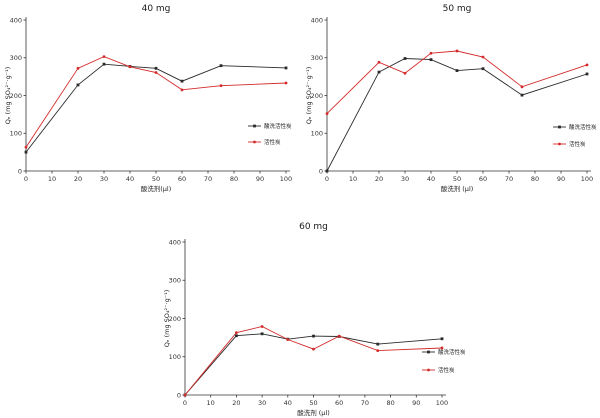  What do you see at coordinates (313, 227) in the screenshot?
I see `chart-title: 60 mg` at bounding box center [313, 227].